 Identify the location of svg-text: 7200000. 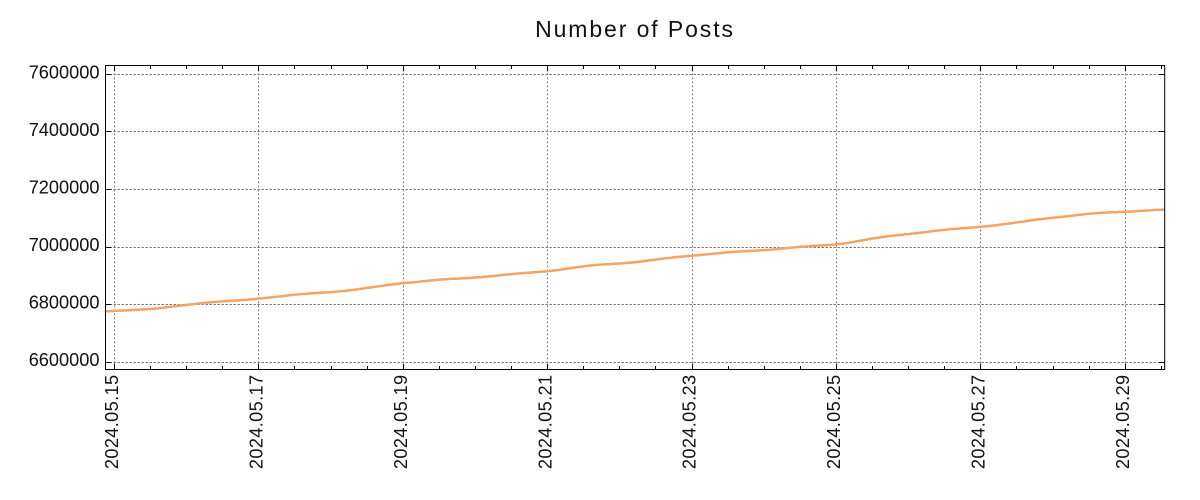
(64, 188).